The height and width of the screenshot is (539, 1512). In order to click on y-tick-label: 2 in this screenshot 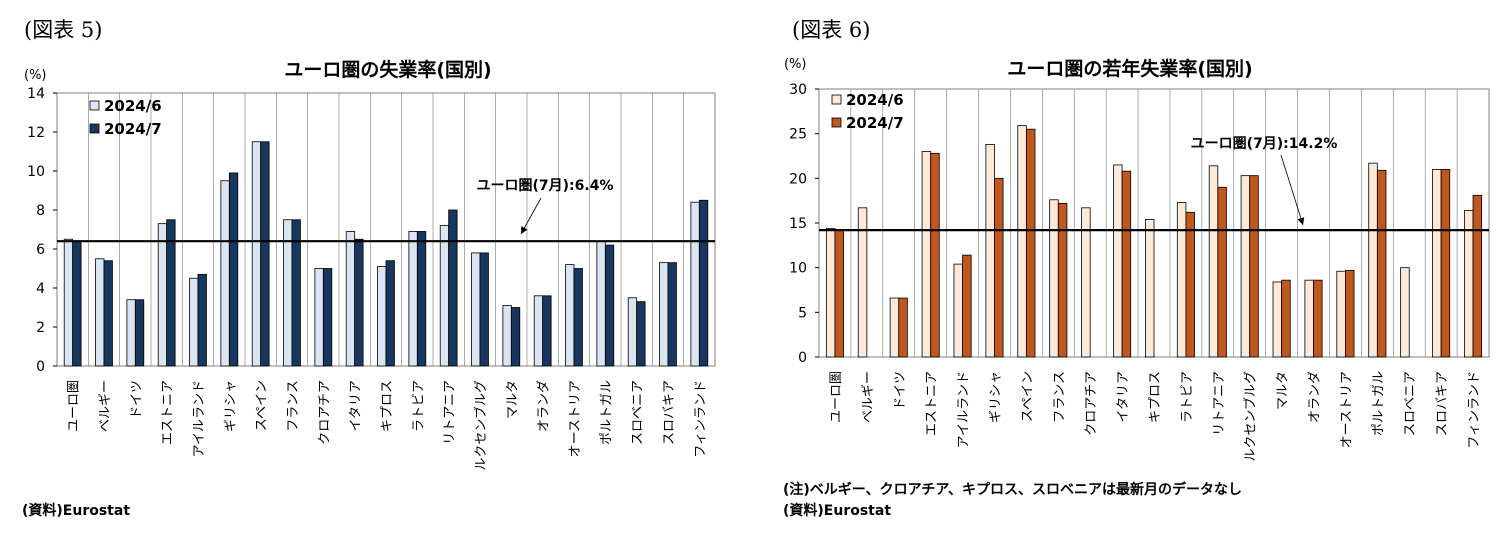, I will do `click(40, 328)`.